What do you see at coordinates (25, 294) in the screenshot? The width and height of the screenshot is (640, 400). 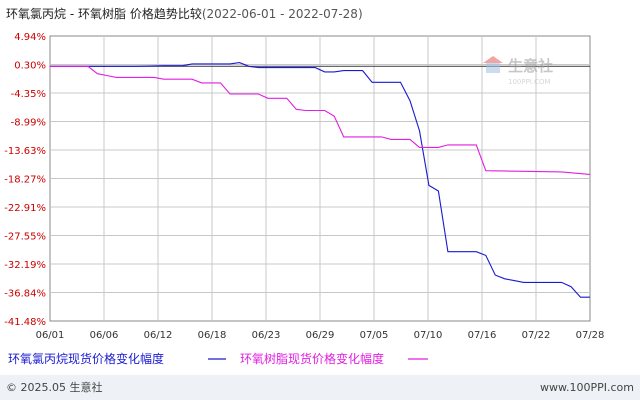 I see `y-tick-label: -36.84%` at bounding box center [25, 294].